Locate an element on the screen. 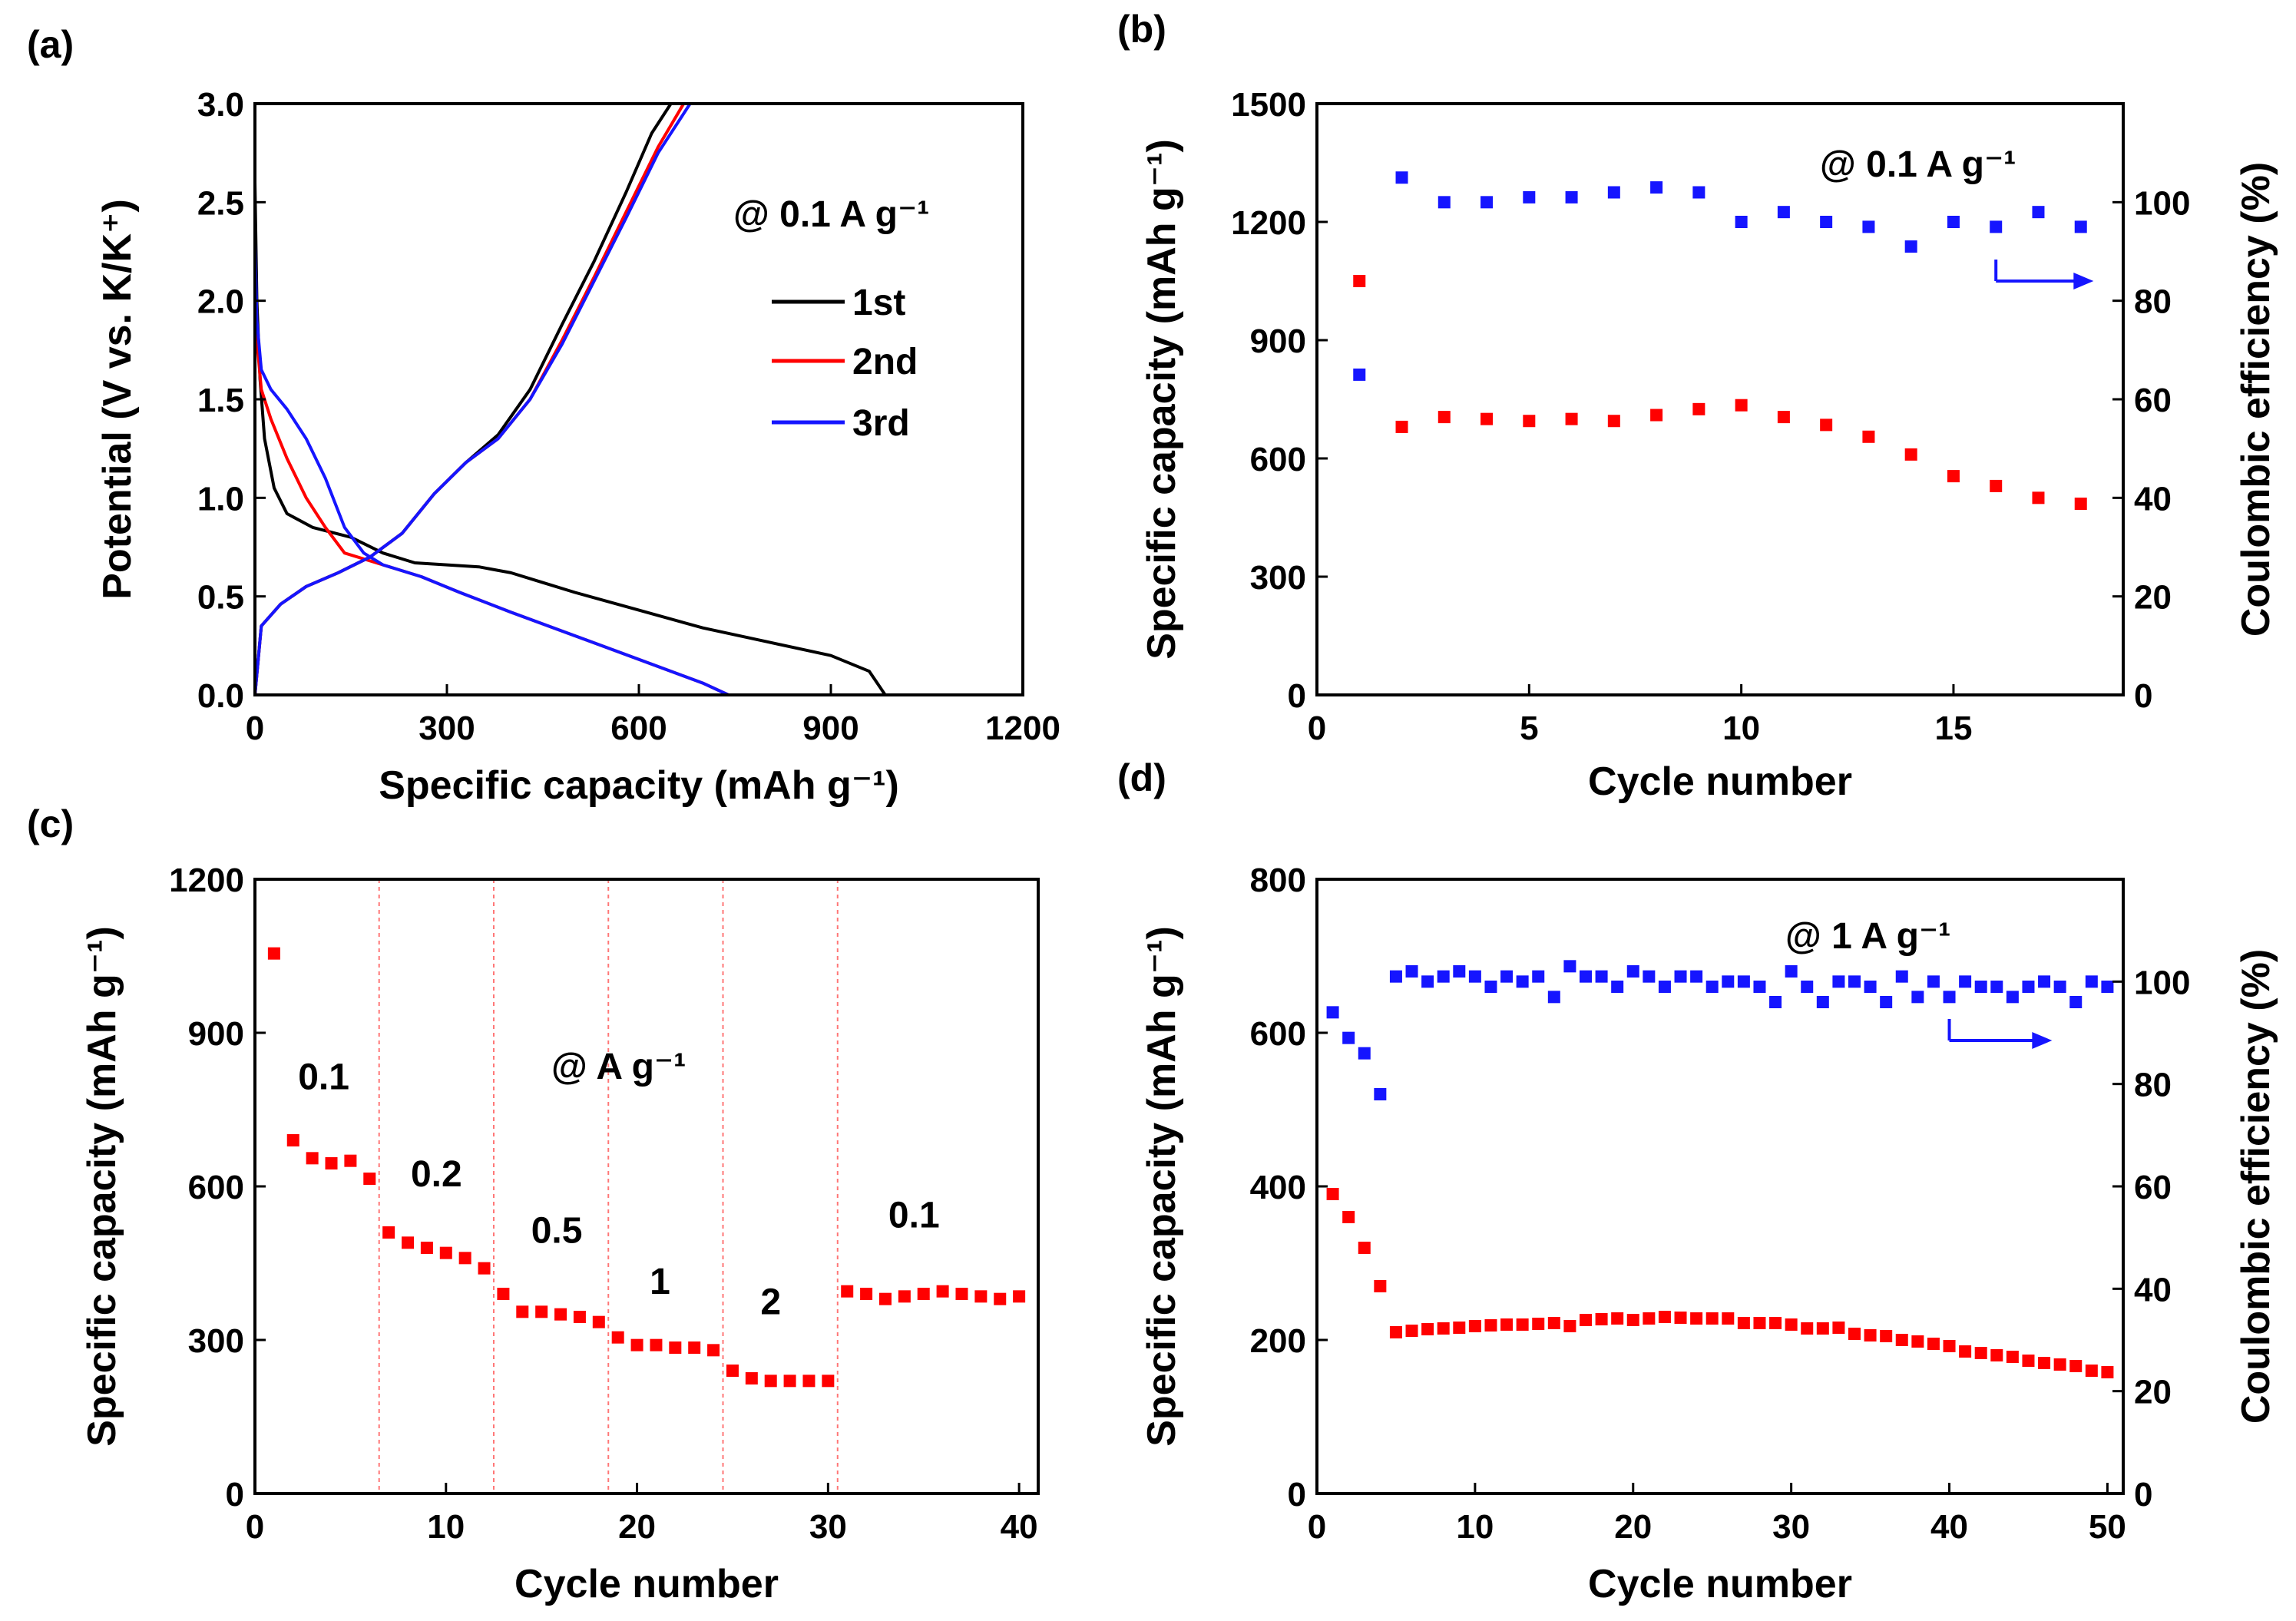 The width and height of the screenshot is (2296, 1621). y-tick-label: 200 is located at coordinates (1278, 1341).